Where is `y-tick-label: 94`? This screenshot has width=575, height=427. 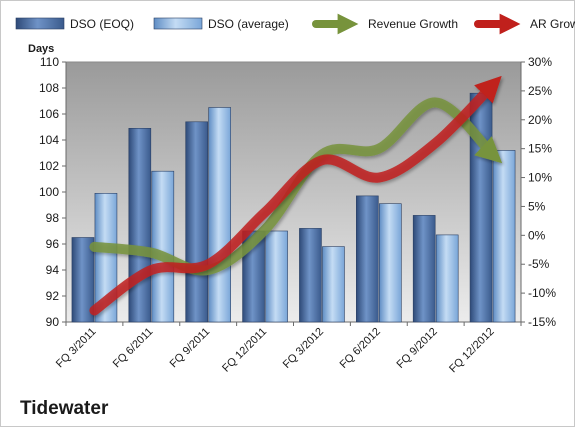 y-tick-label: 94 is located at coordinates (53, 270).